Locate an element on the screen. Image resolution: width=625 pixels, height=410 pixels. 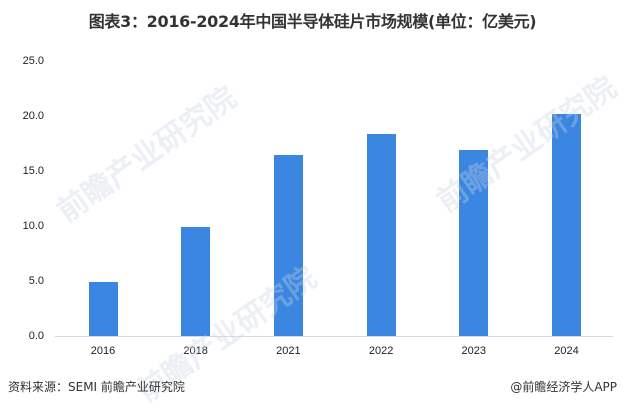
y-tick-label: 0.0 is located at coordinates (36, 336).